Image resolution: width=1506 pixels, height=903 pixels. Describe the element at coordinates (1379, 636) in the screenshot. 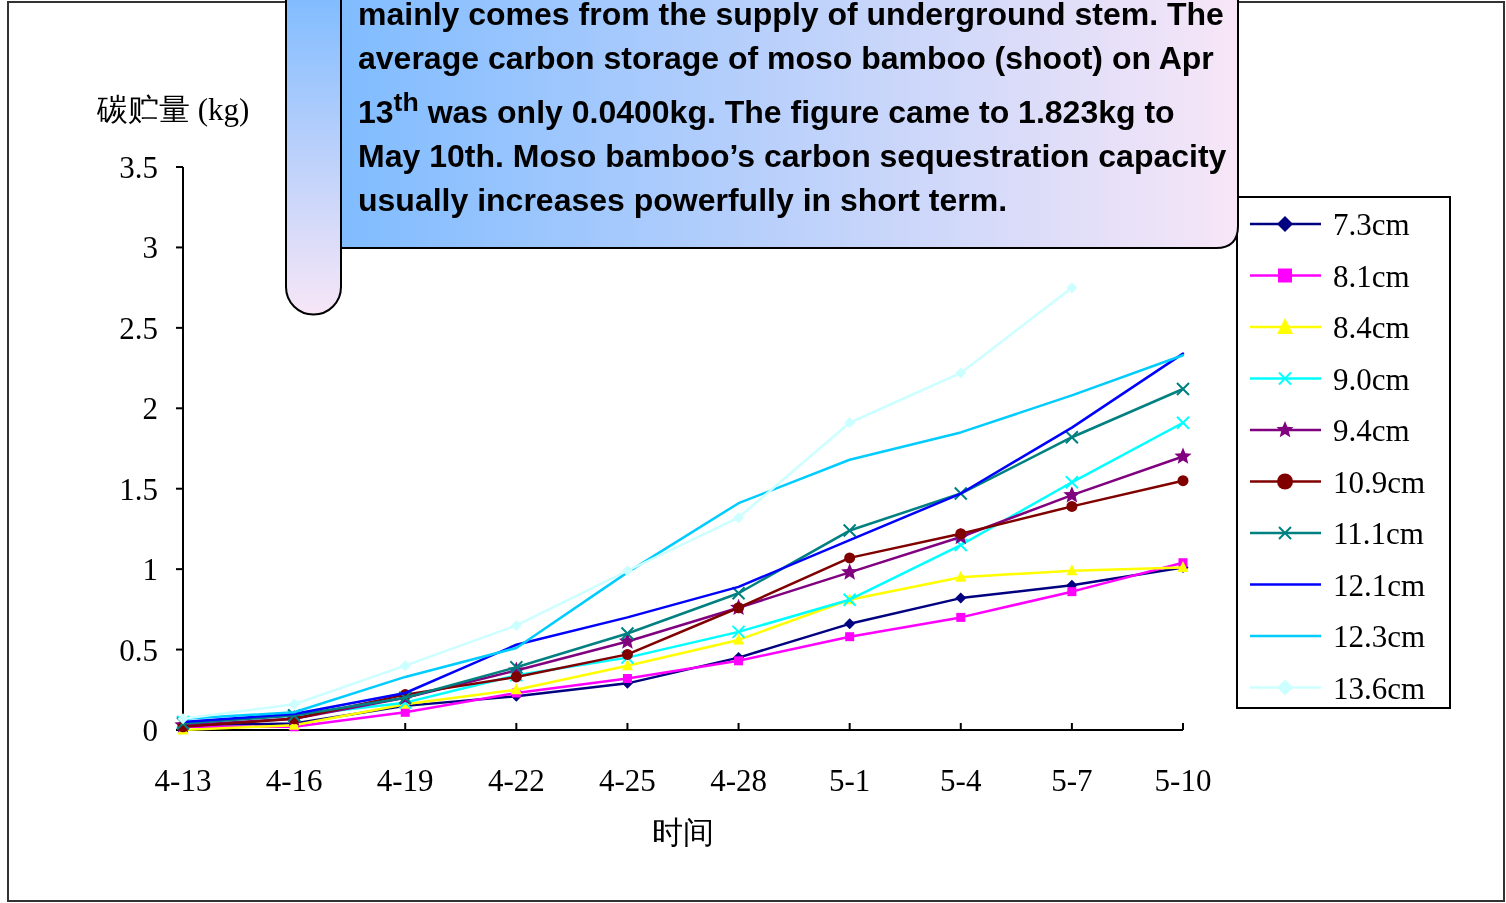

I see `legend-label: 12.3cm` at that location.